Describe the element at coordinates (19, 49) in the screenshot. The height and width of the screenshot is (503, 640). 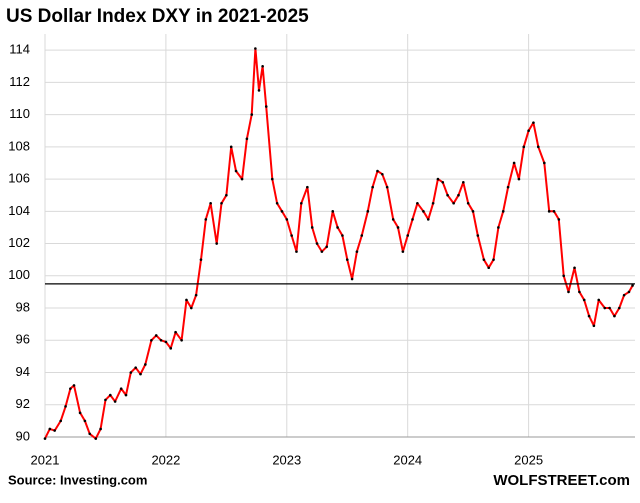
I see `y-tick-label: 114` at that location.